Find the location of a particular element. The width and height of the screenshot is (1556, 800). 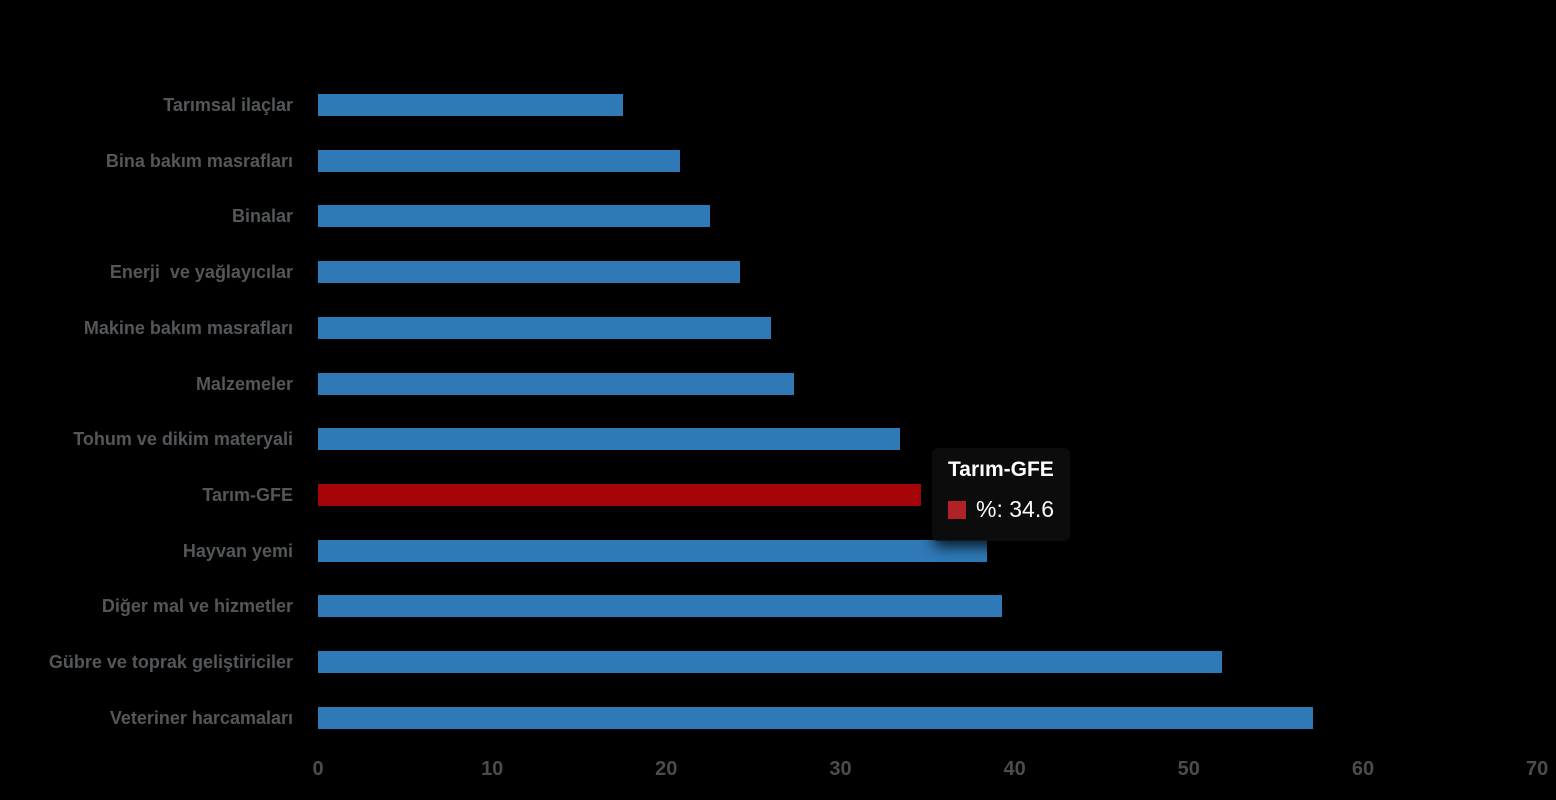

bar-row: Tohum ve dikim materyali is located at coordinates (778, 439).